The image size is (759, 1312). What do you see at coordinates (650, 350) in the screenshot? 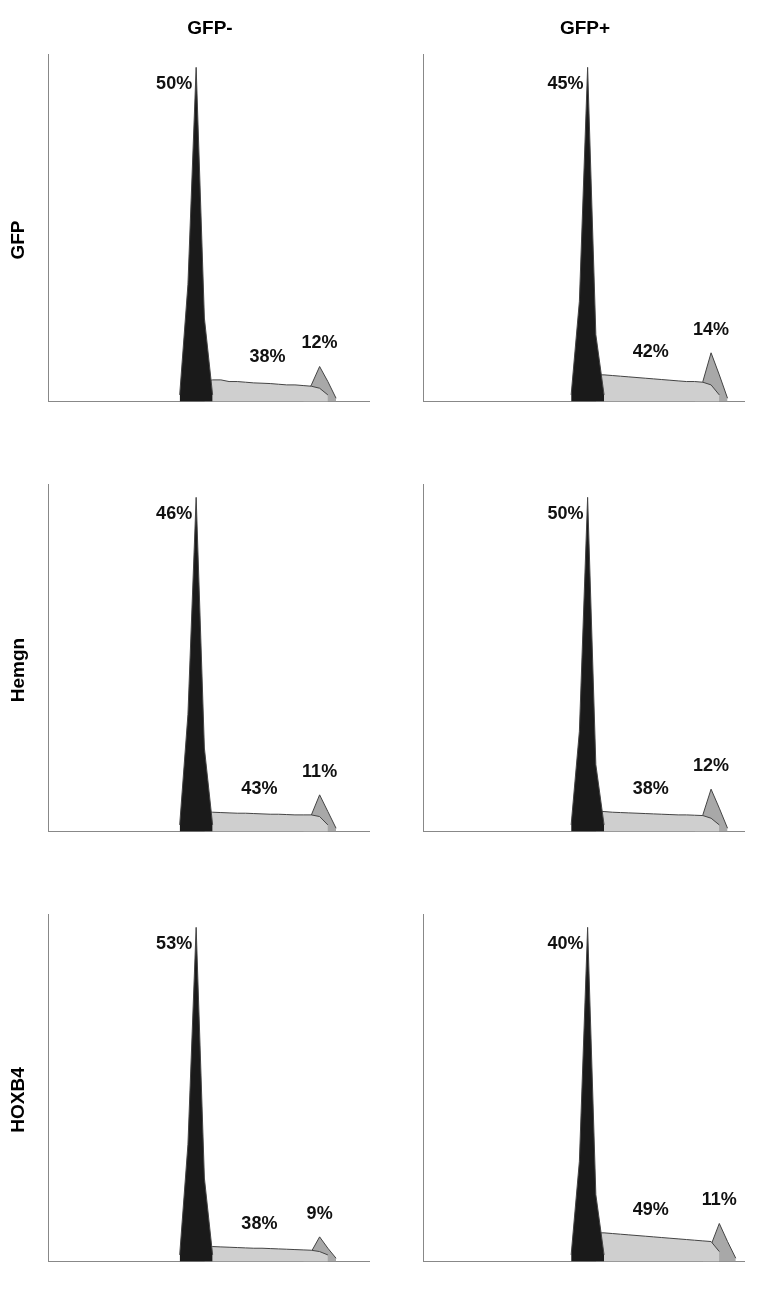
I see `annotation: 42%` at bounding box center [650, 350].